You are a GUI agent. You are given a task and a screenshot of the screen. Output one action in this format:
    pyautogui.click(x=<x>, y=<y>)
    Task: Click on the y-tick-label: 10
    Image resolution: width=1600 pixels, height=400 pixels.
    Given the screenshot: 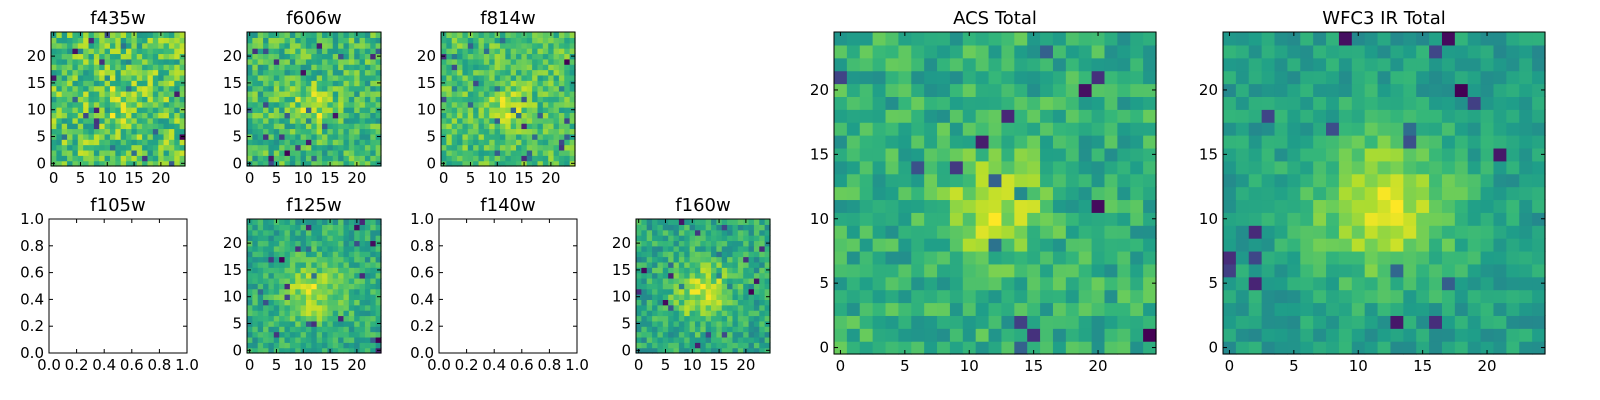 What is the action you would take?
    pyautogui.click(x=1208, y=219)
    